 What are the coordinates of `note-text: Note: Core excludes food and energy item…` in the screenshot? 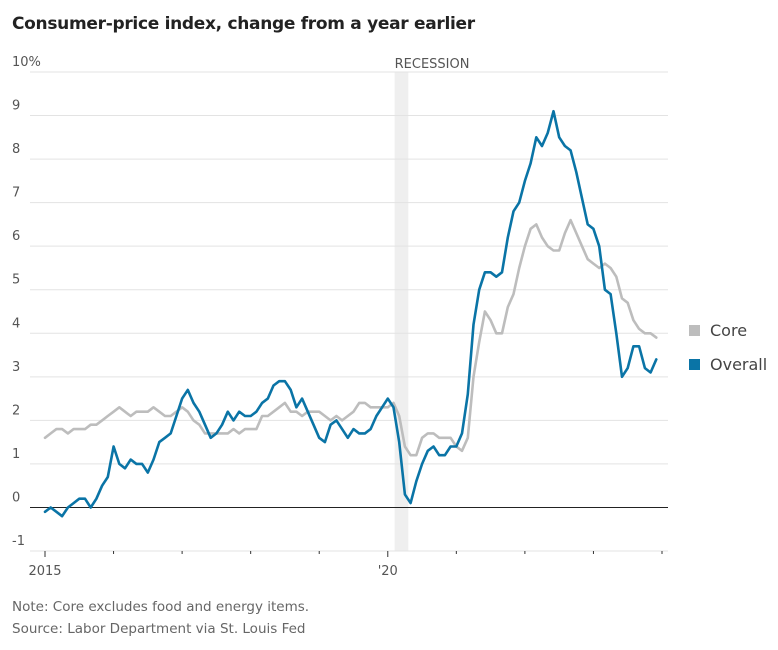 It's located at (161, 607).